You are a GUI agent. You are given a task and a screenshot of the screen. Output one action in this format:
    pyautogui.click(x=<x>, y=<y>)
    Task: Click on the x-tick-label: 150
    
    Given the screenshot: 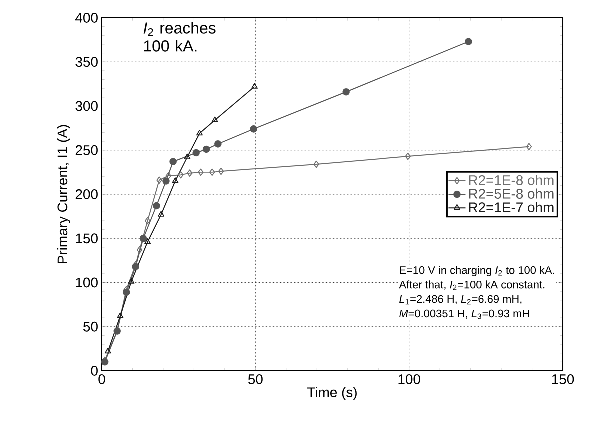 What is the action you would take?
    pyautogui.click(x=563, y=379)
    